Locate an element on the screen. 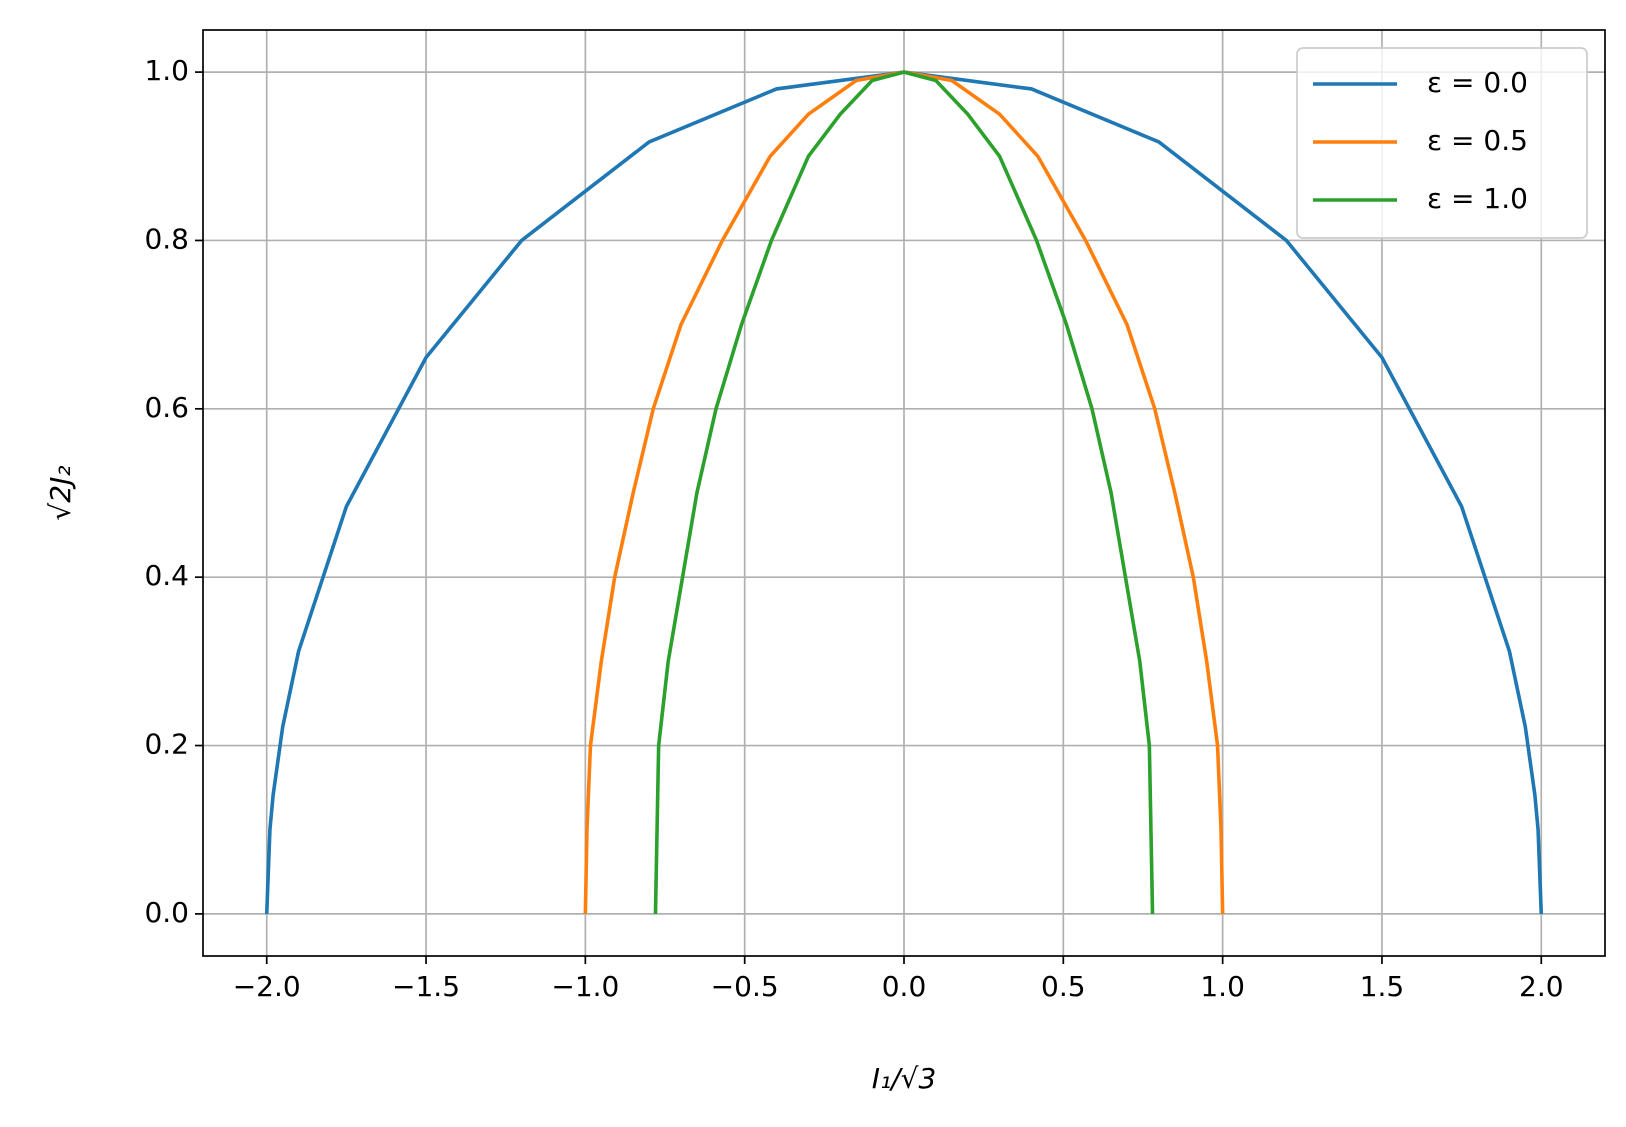 The image size is (1626, 1127). legend-label: ε = 0.5 is located at coordinates (1477, 140).